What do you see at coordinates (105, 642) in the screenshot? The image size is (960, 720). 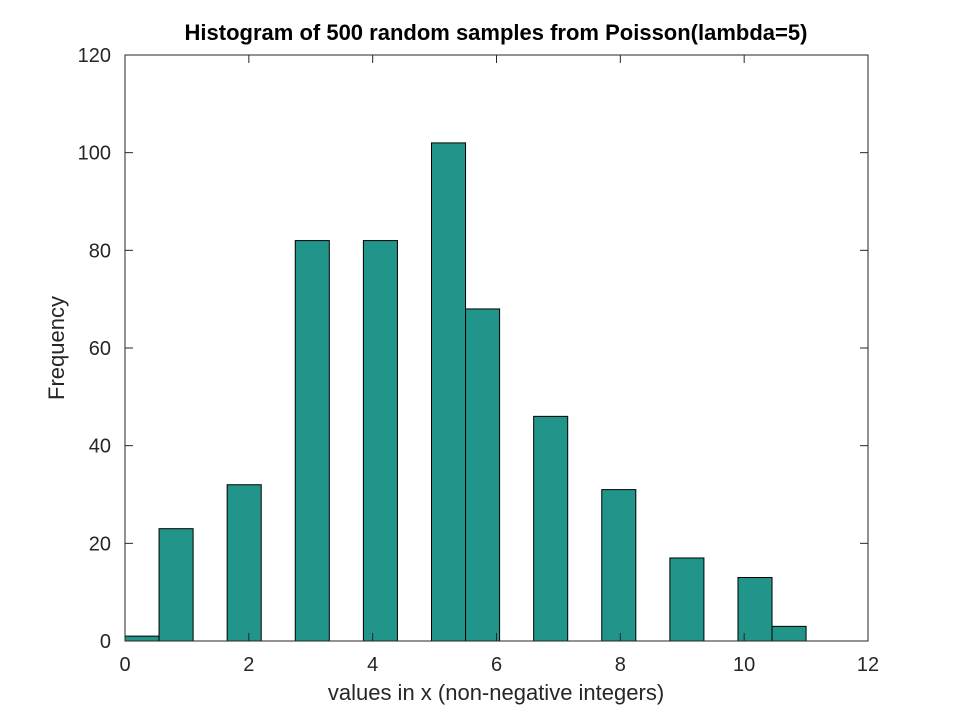 I see `y-tick-label-0: 0` at bounding box center [105, 642].